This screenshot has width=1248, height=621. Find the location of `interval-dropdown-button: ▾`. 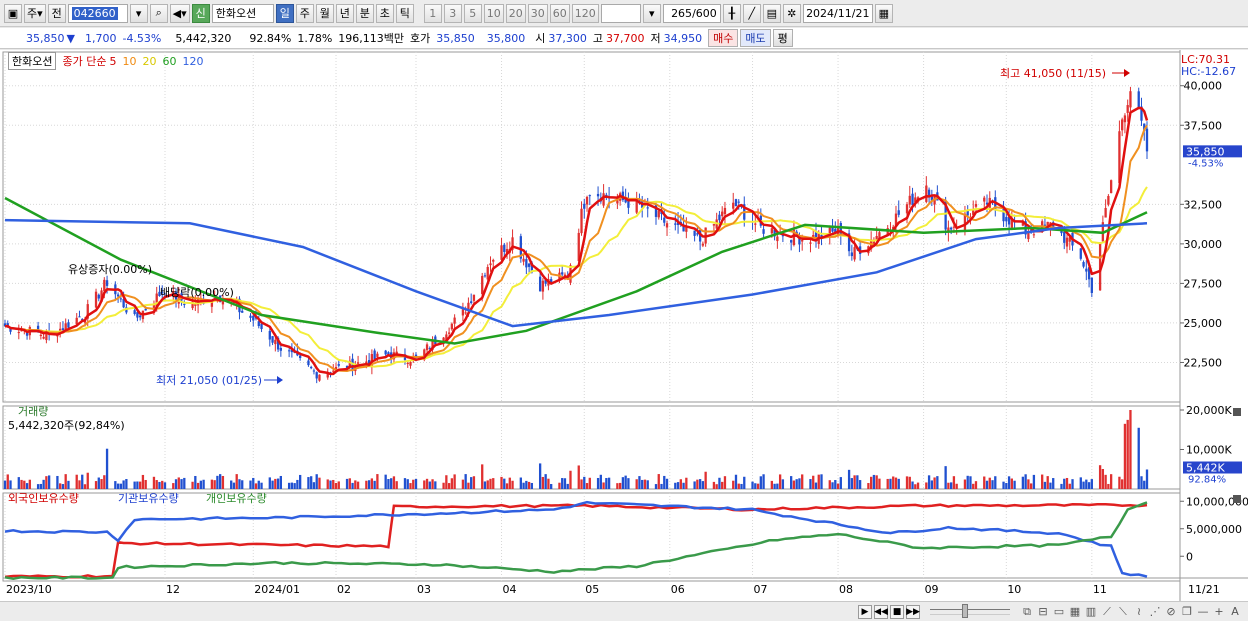

interval-dropdown-button: ▾ is located at coordinates (651, 13).